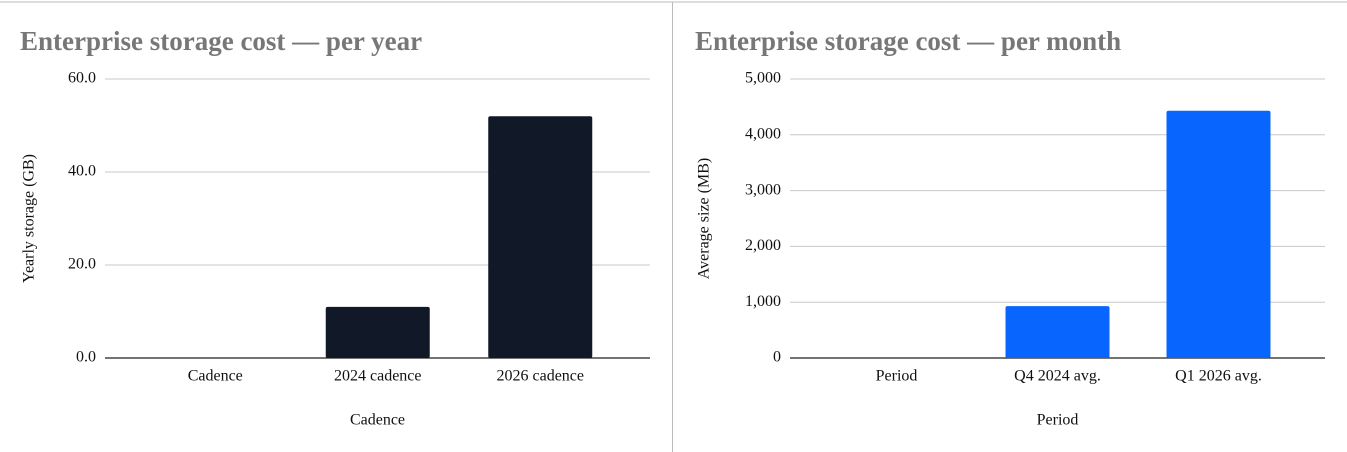  Describe the element at coordinates (763, 245) in the screenshot. I see `y-tick-label: 2,000` at that location.